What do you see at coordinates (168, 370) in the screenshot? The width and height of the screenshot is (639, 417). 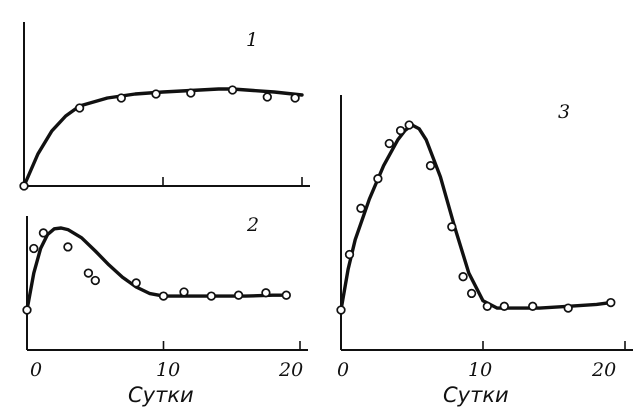 I see `x-tick-label-left-10: 10` at bounding box center [168, 370].